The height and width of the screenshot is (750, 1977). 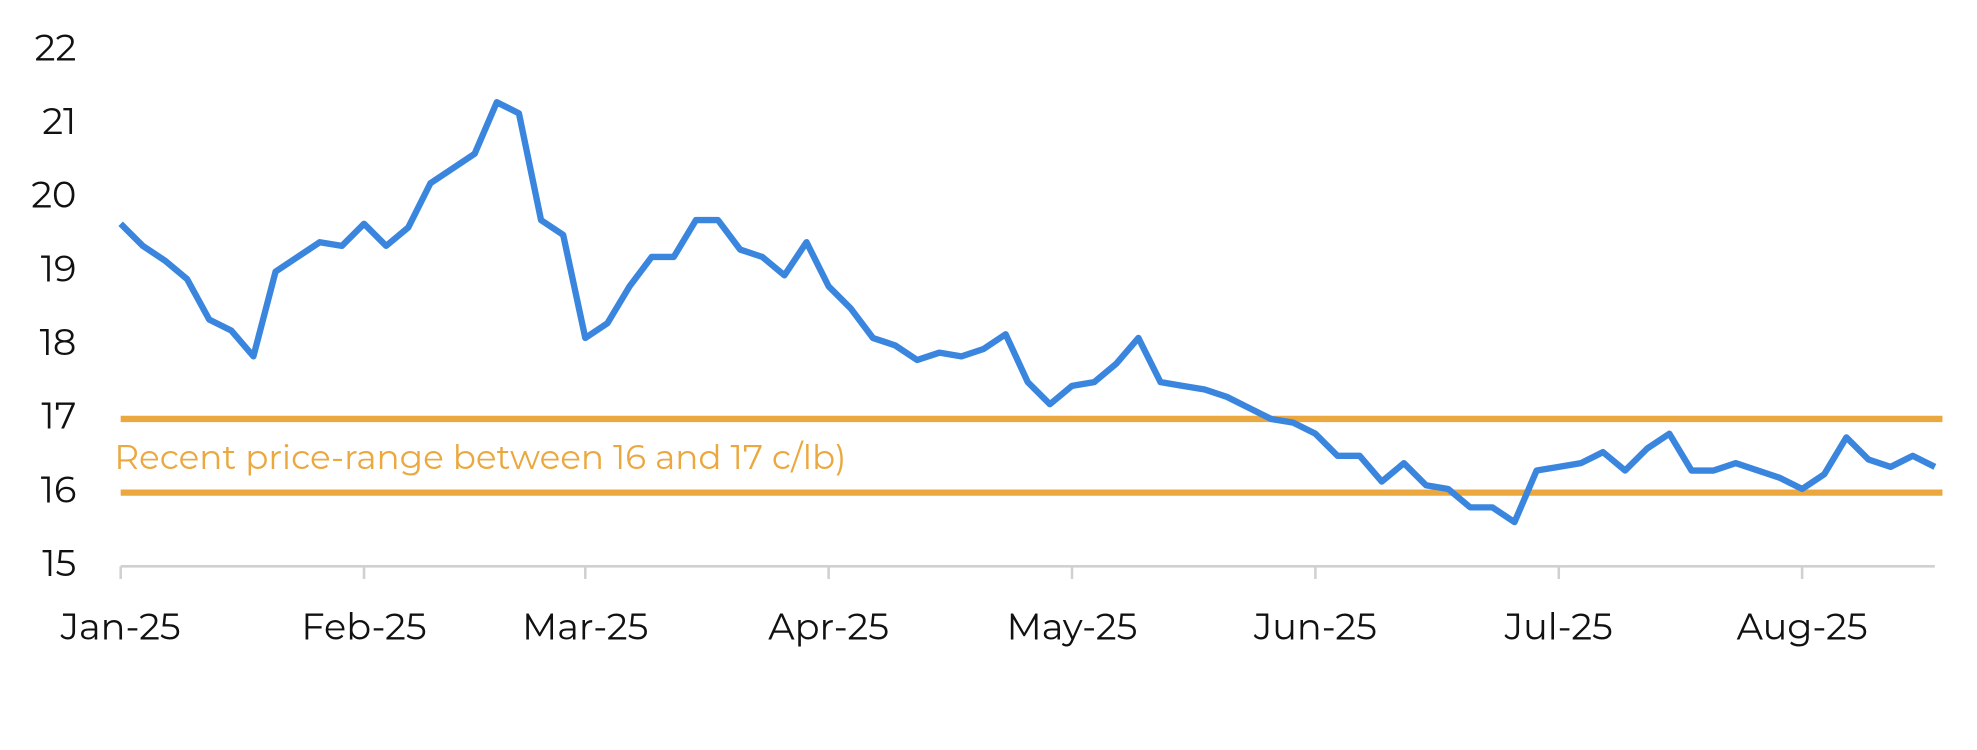 I want to click on y-tick-label: 16, so click(x=59, y=489).